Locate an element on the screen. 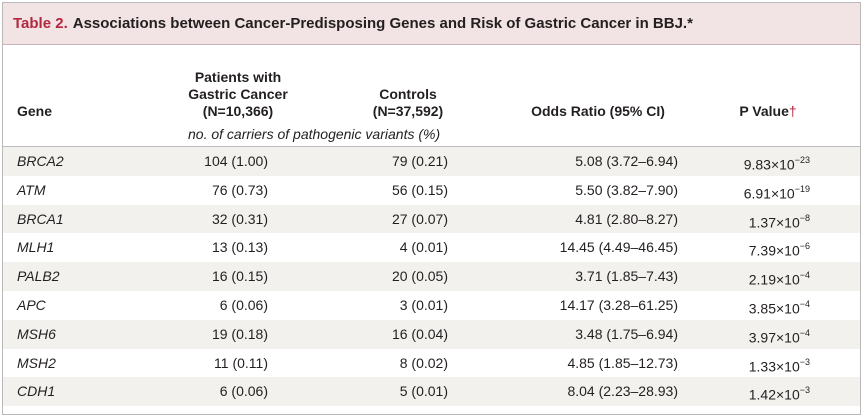 This screenshot has height=417, width=865. patients-cell: 16 (0.15) is located at coordinates (239, 276).